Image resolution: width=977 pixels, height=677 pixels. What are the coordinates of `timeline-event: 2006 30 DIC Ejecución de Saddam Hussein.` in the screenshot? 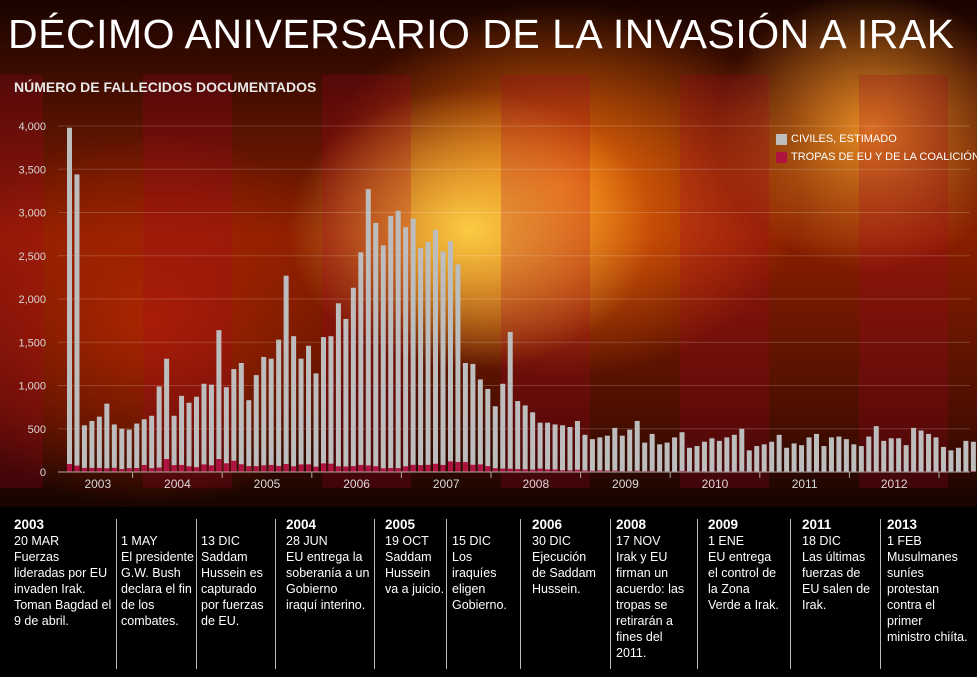 It's located at (567, 557).